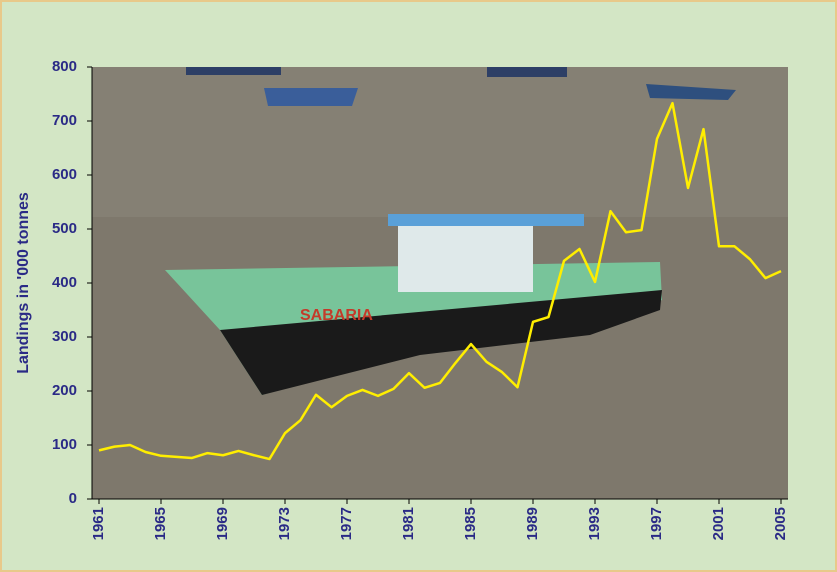  Describe the element at coordinates (64, 228) in the screenshot. I see `y-tick-label: 500` at that location.